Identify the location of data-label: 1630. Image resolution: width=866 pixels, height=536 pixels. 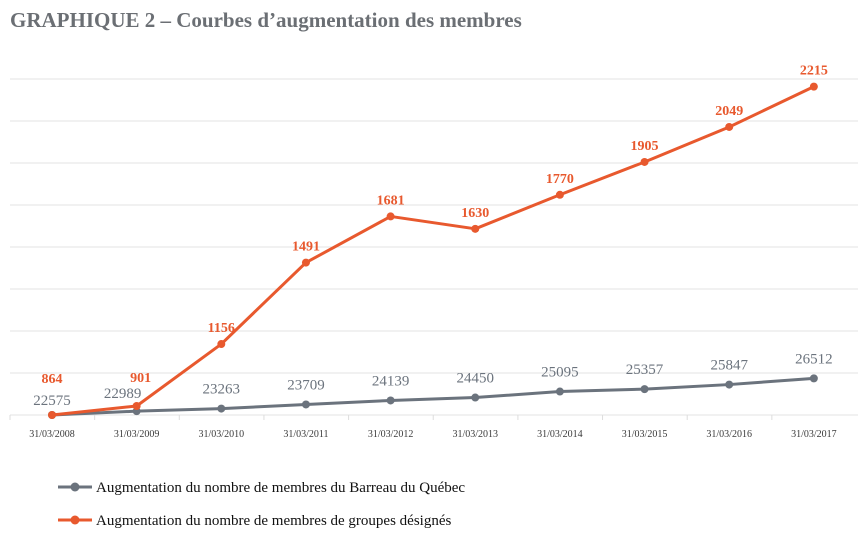
(475, 213).